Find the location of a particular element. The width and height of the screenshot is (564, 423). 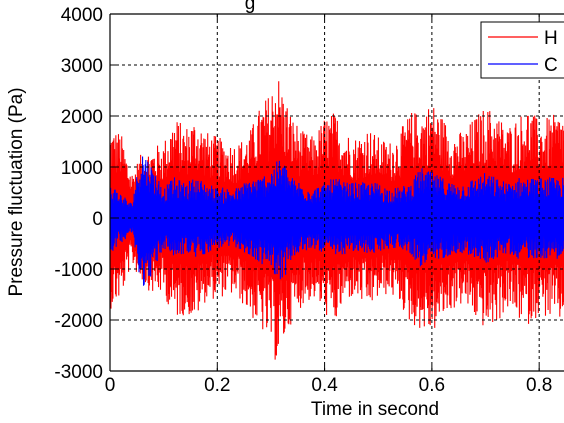

y-tick-label: 1000 is located at coordinates (82, 168).